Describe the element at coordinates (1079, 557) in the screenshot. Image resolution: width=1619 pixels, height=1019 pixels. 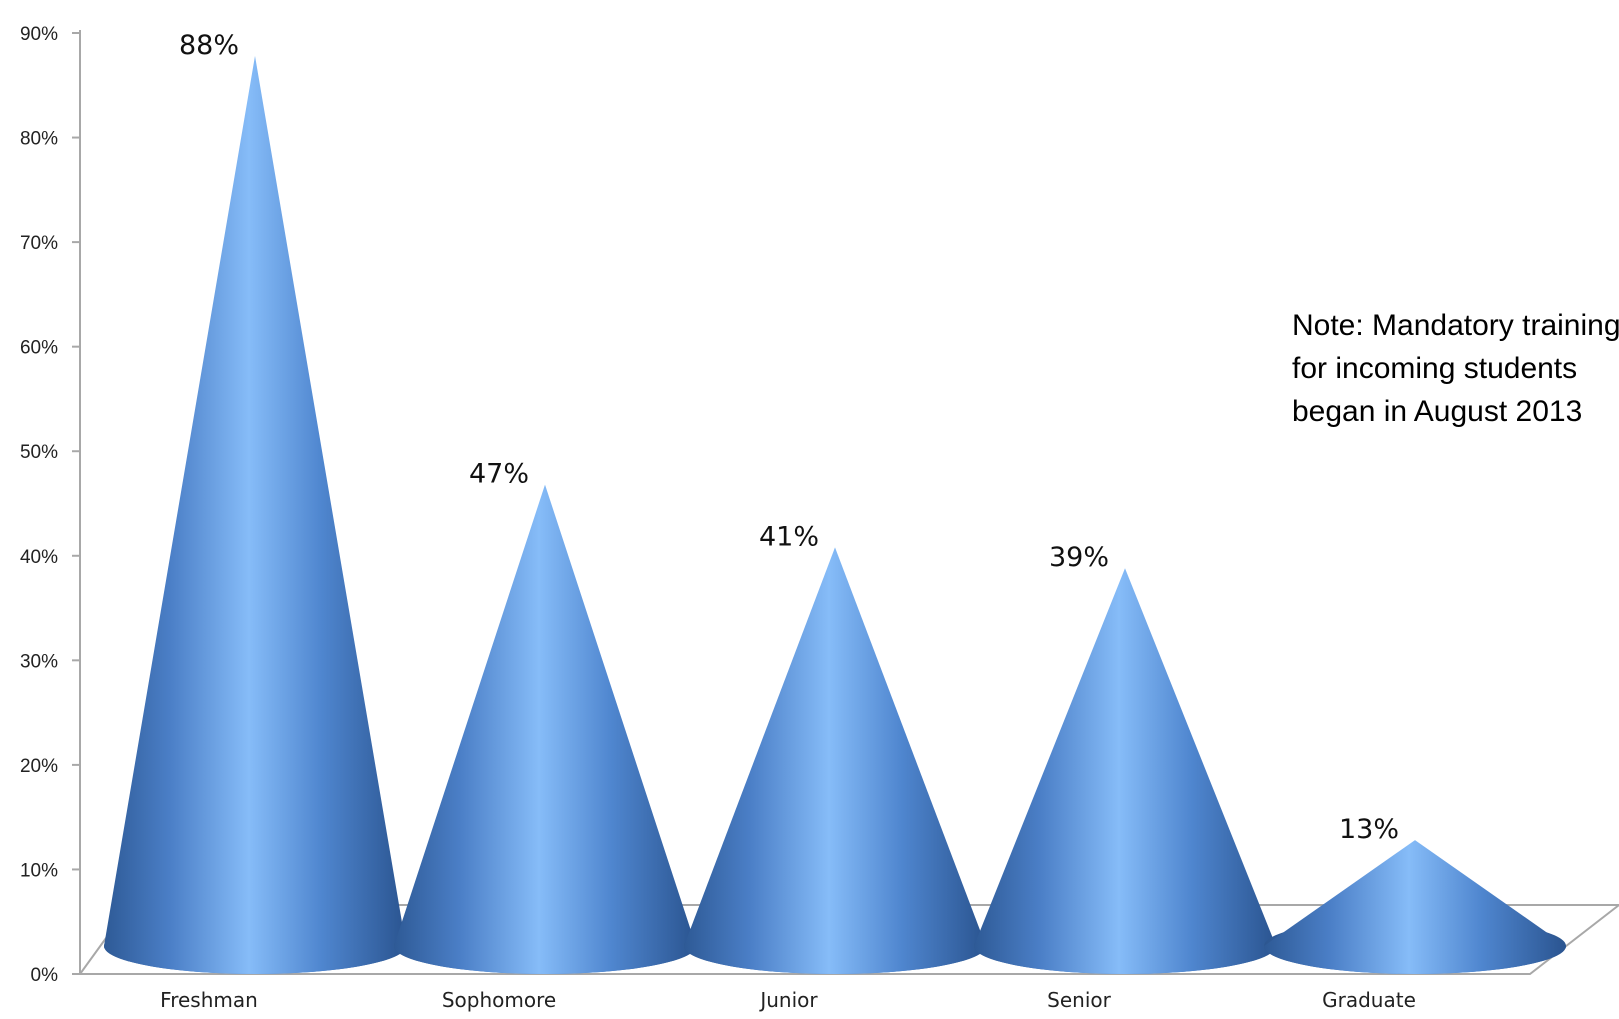
I see `data-label-senior: 39%` at that location.